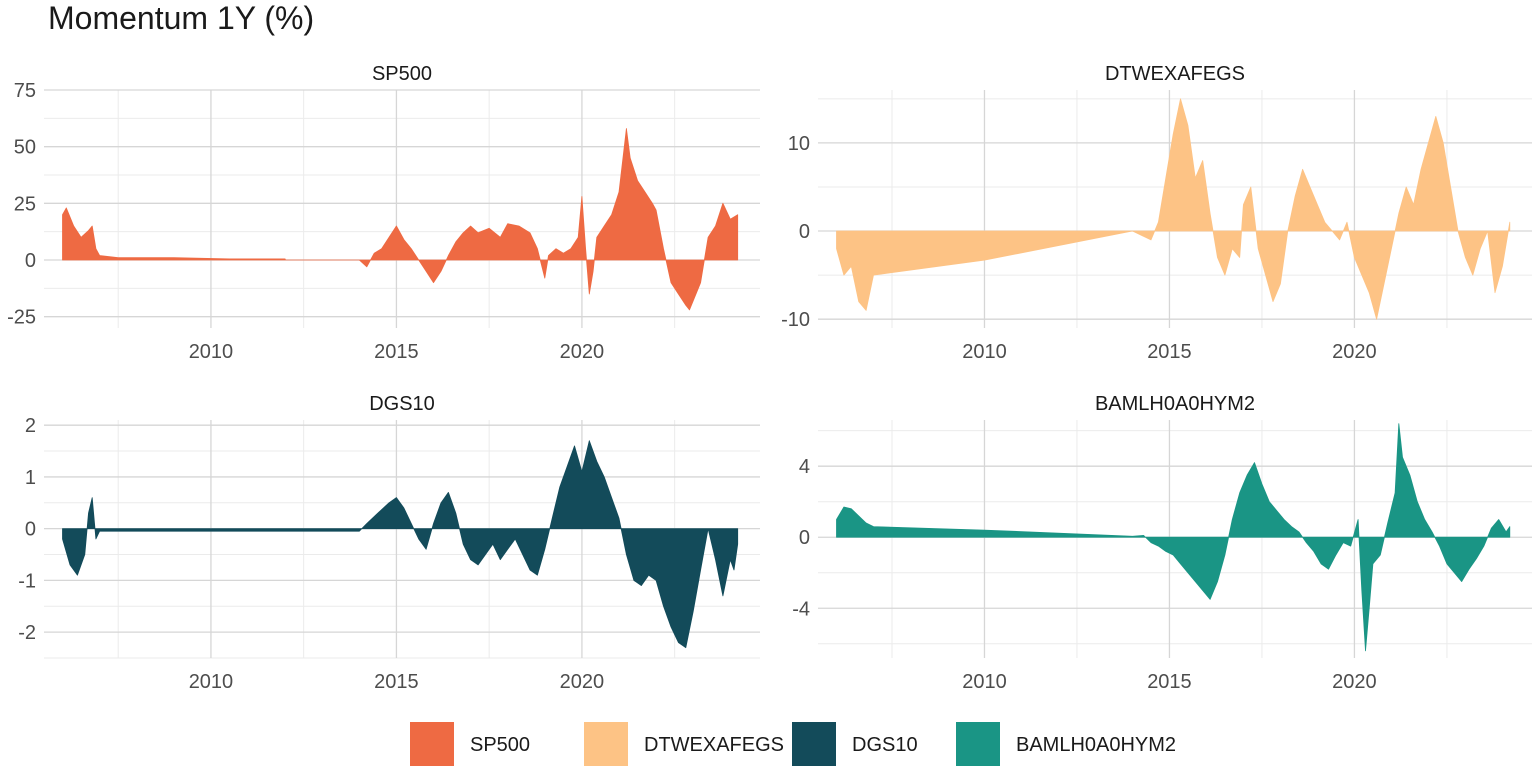 The height and width of the screenshot is (768, 1536). Describe the element at coordinates (804, 467) in the screenshot. I see `y-tick-label: 4` at that location.